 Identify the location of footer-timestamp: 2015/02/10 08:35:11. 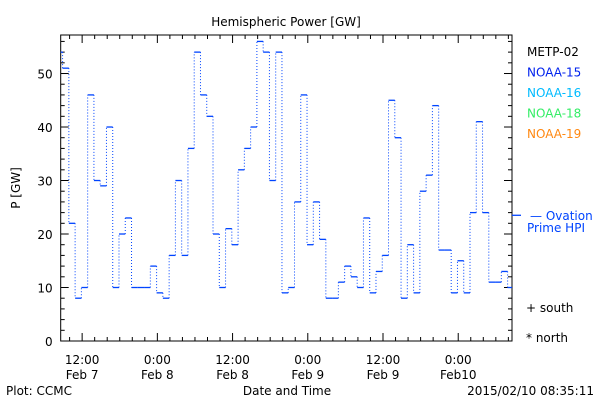
(530, 391).